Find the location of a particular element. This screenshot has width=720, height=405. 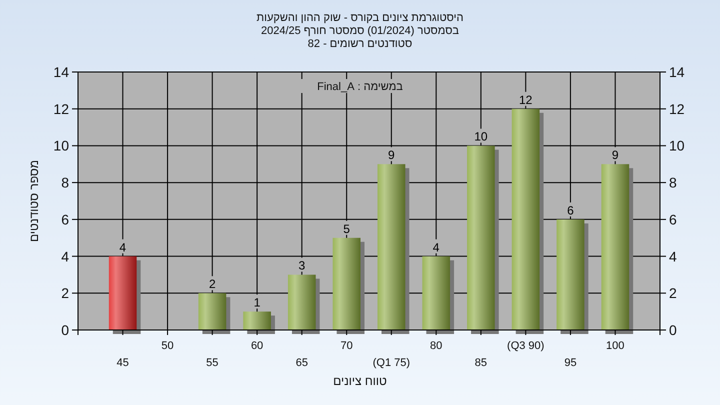

x-tick-label: (Q3 90) is located at coordinates (525, 346).